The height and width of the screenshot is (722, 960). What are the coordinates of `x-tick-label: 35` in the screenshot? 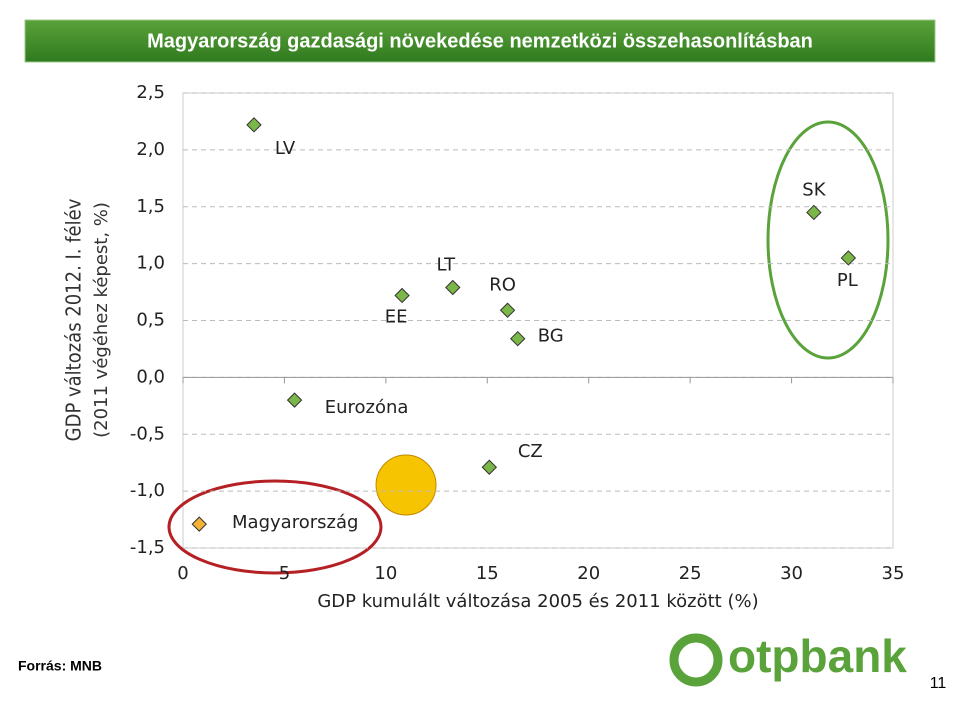 It's located at (893, 573).